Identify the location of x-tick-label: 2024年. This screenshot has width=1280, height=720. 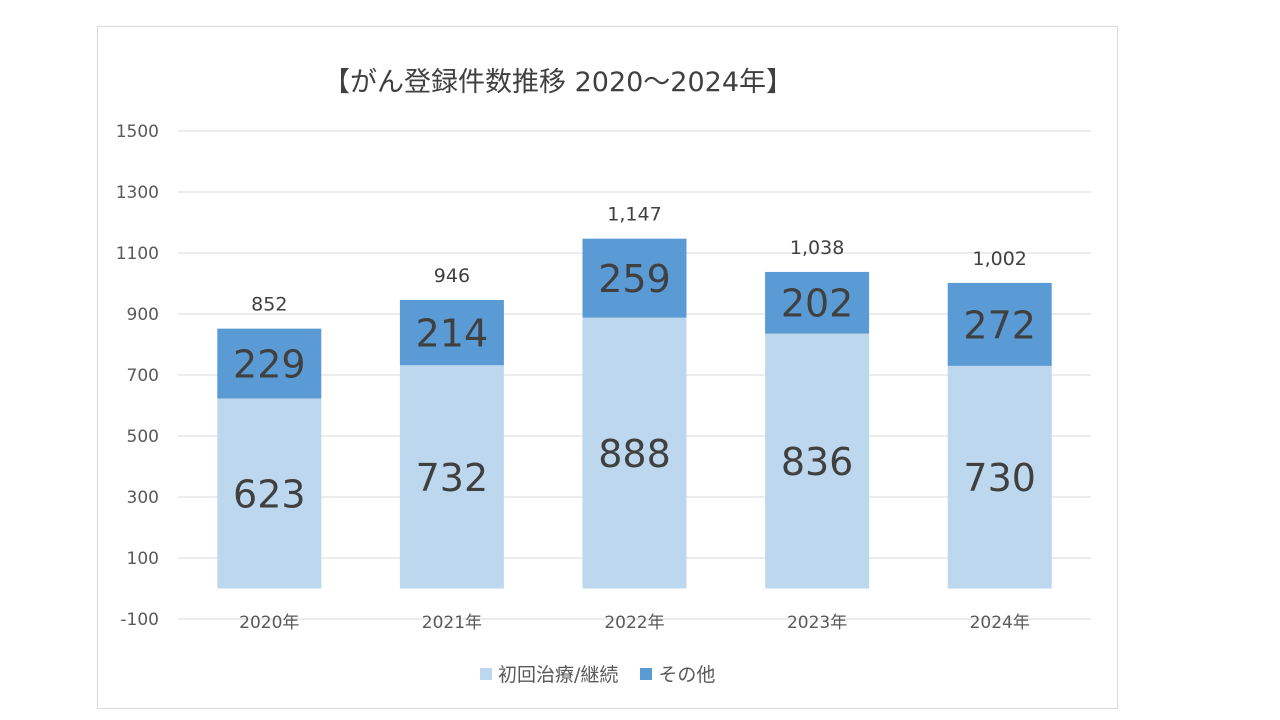
(1000, 623).